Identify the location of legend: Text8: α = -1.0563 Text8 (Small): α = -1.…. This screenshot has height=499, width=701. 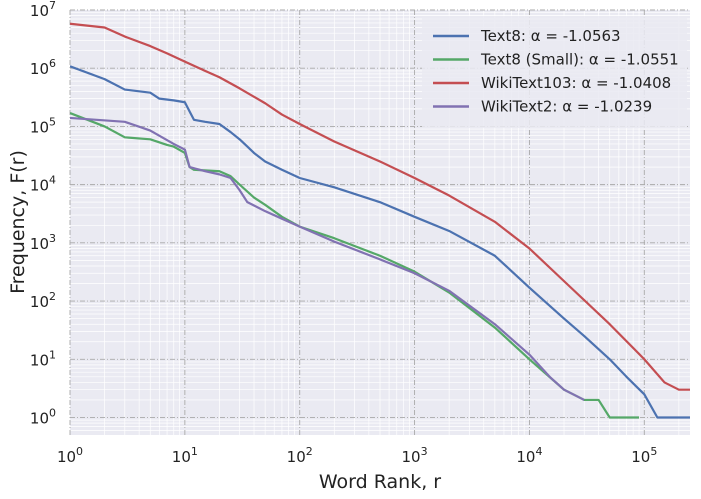
(554, 72).